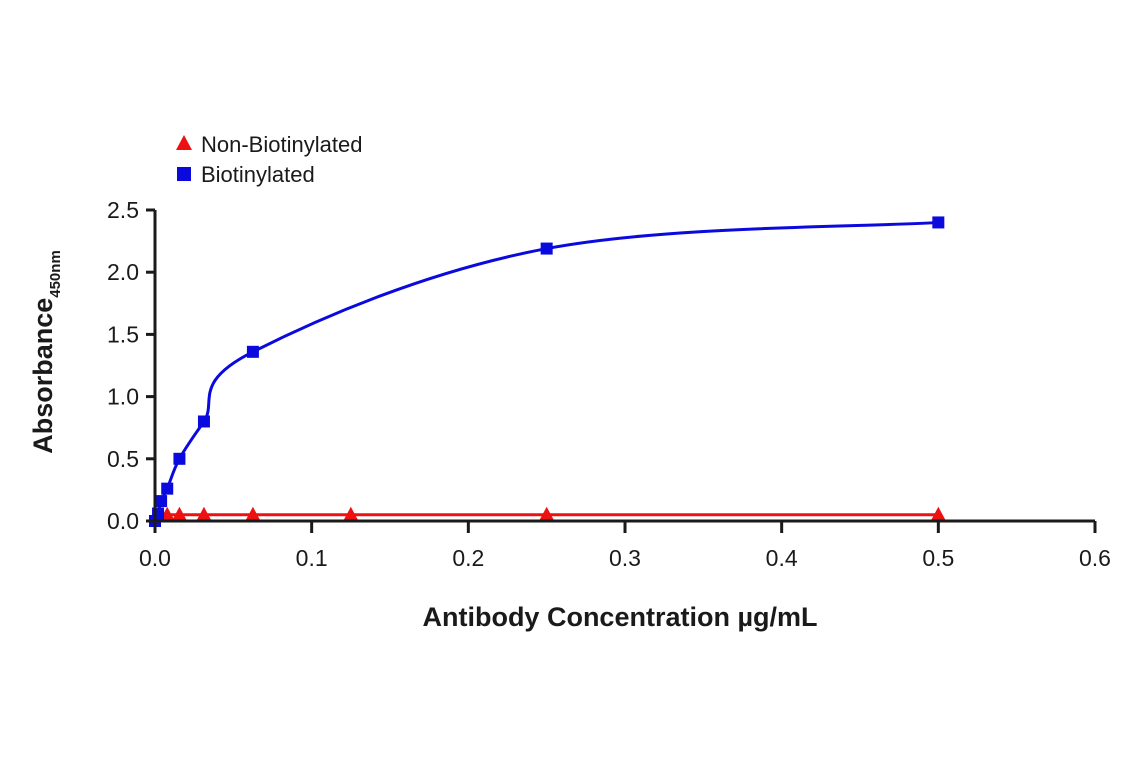  I want to click on y-tick-label: 0.0, so click(123, 521).